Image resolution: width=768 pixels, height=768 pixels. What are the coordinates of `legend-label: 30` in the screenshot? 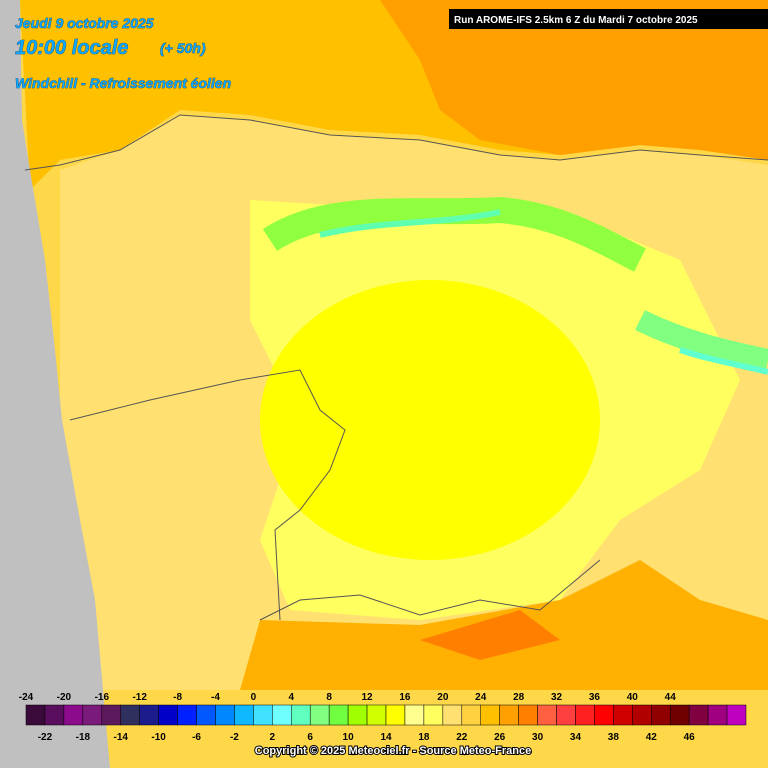 It's located at (538, 737).